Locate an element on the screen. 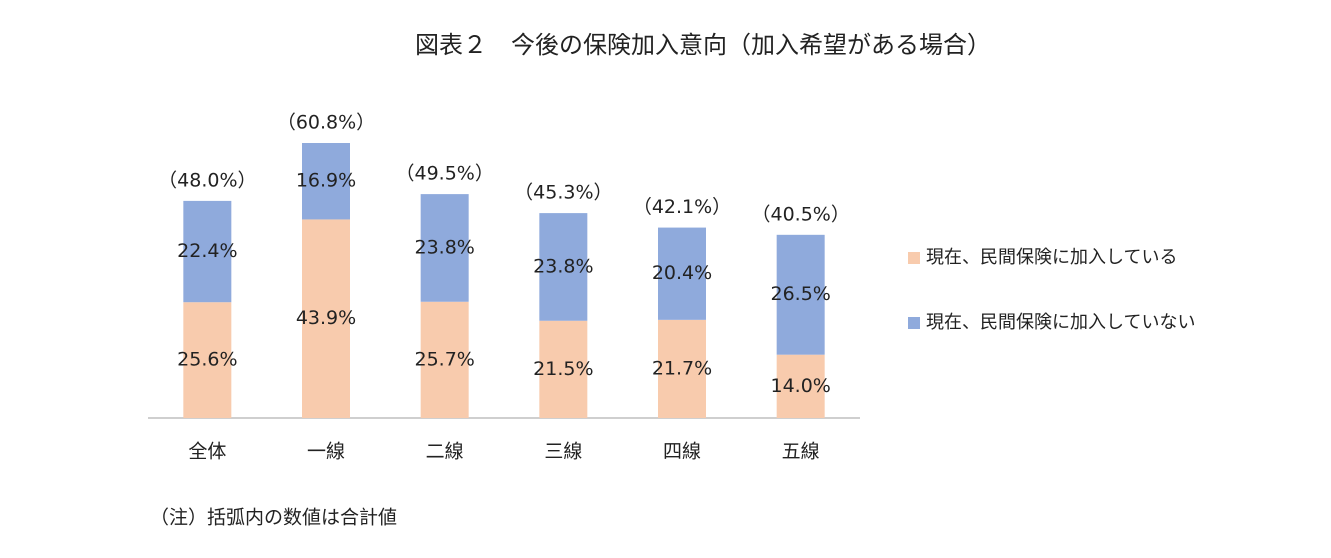 Image resolution: width=1331 pixels, height=558 pixels. value-label: 25.6% is located at coordinates (207, 360).